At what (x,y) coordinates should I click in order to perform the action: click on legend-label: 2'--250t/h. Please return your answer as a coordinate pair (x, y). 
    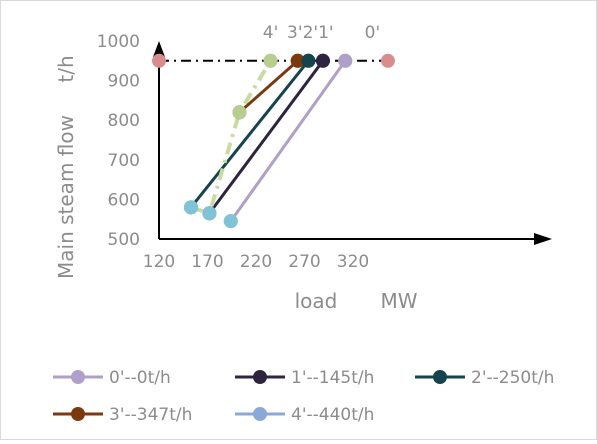
    Looking at the image, I should click on (512, 378).